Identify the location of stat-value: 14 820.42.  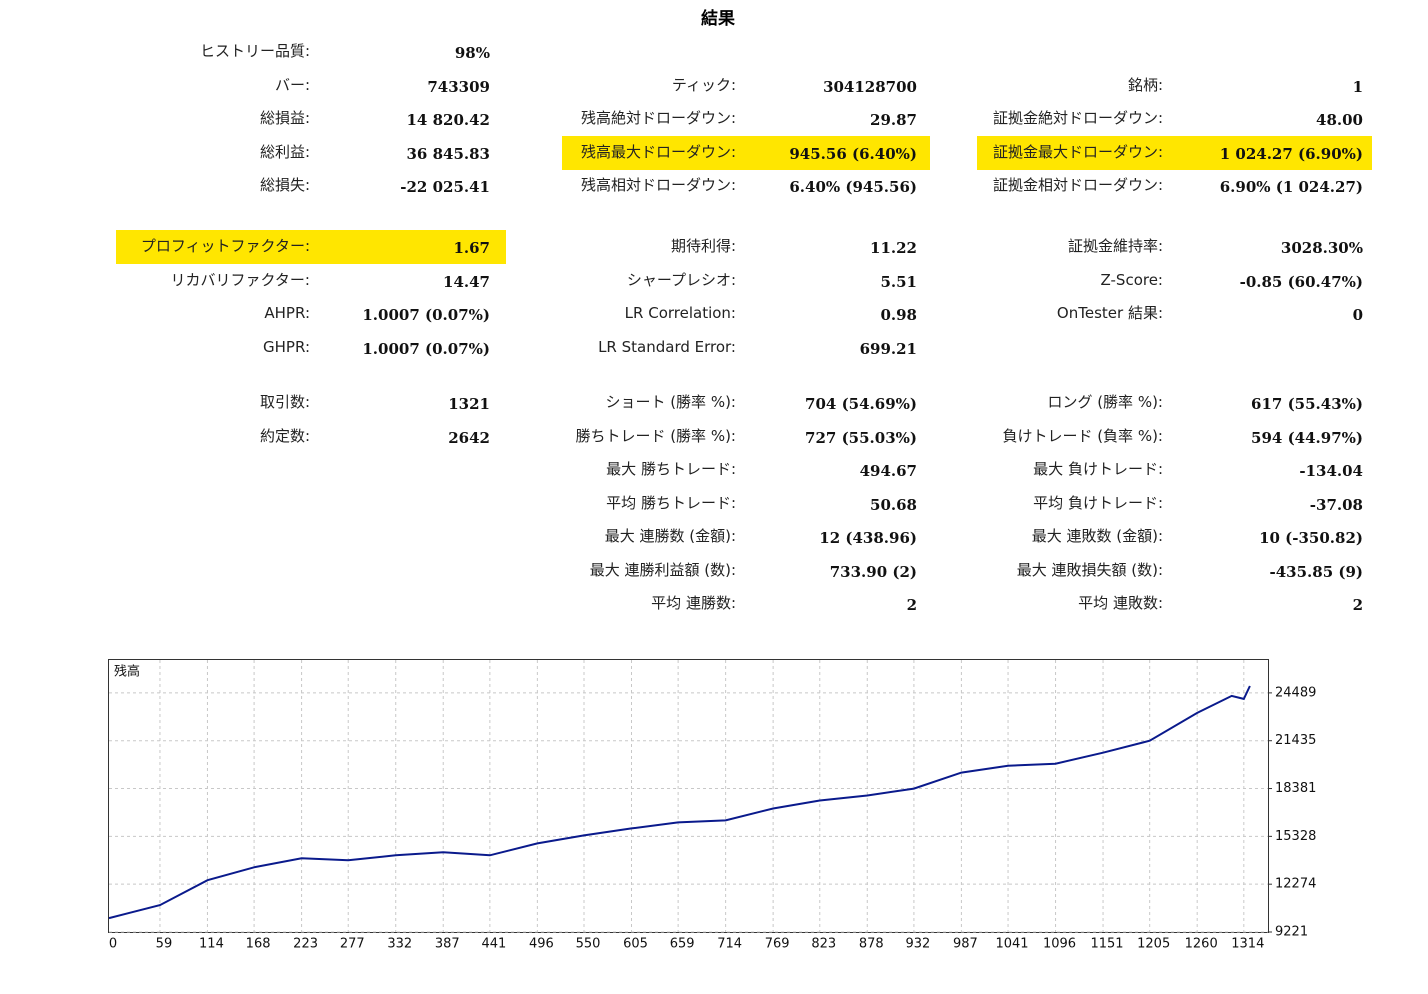
(448, 120).